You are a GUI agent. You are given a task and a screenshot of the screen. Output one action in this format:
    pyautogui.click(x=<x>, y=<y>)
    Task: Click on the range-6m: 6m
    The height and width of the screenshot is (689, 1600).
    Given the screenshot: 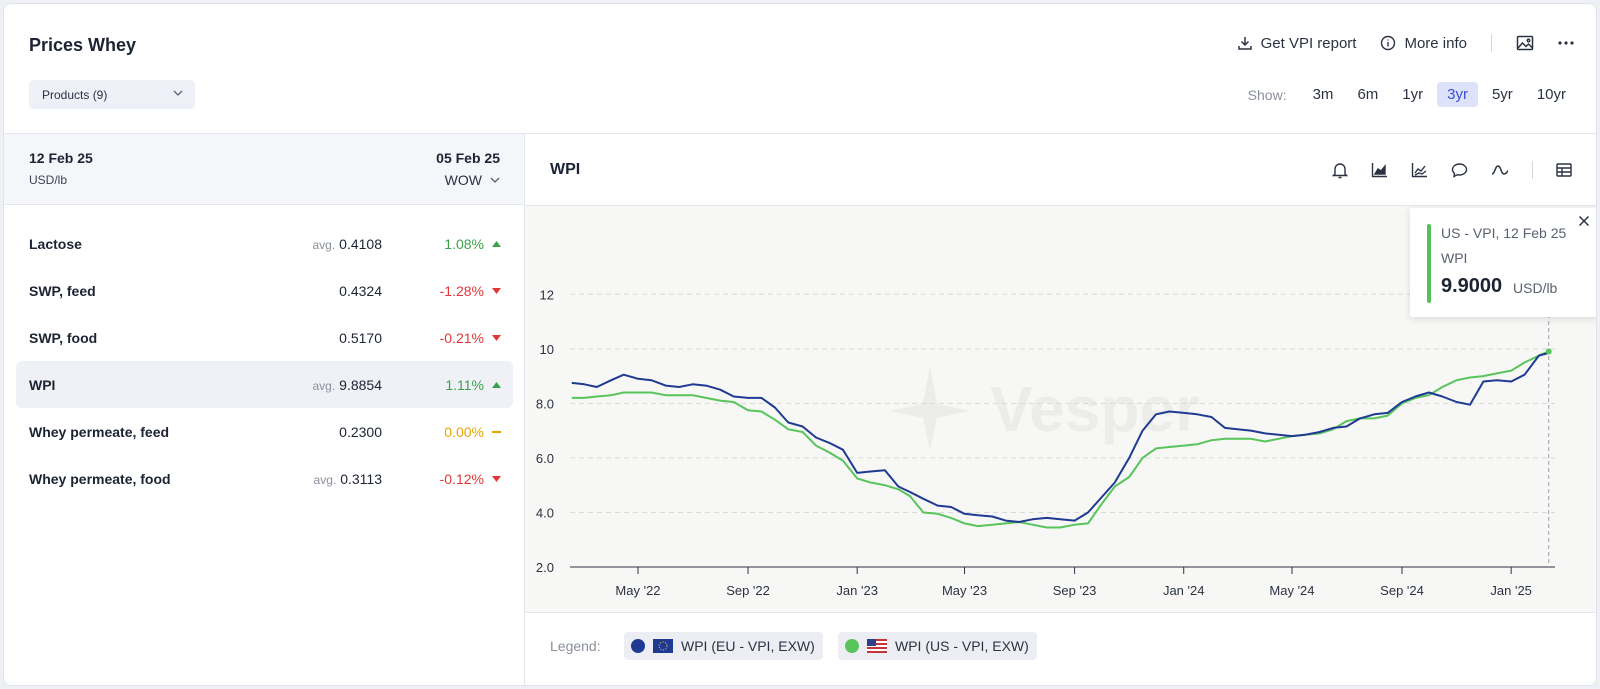 What is the action you would take?
    pyautogui.click(x=1368, y=94)
    